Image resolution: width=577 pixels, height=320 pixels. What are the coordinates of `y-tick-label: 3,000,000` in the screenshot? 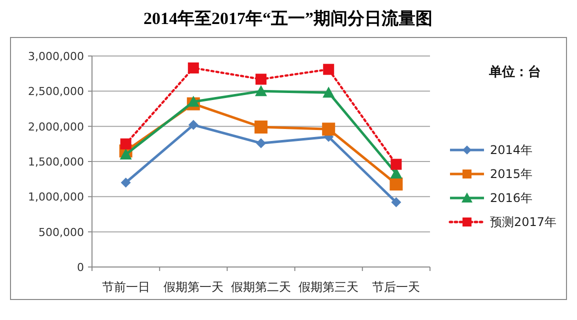 It's located at (56, 56).